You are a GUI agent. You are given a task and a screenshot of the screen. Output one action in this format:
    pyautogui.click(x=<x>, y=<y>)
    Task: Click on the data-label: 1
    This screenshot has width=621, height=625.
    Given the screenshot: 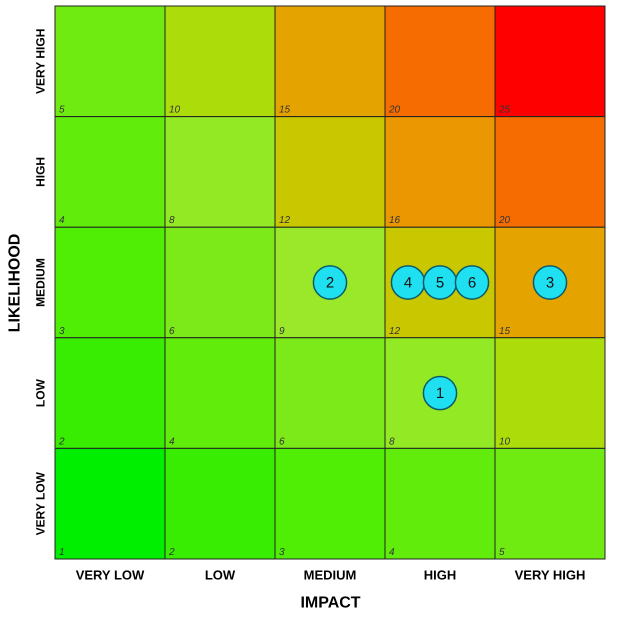 What is the action you would take?
    pyautogui.click(x=62, y=552)
    